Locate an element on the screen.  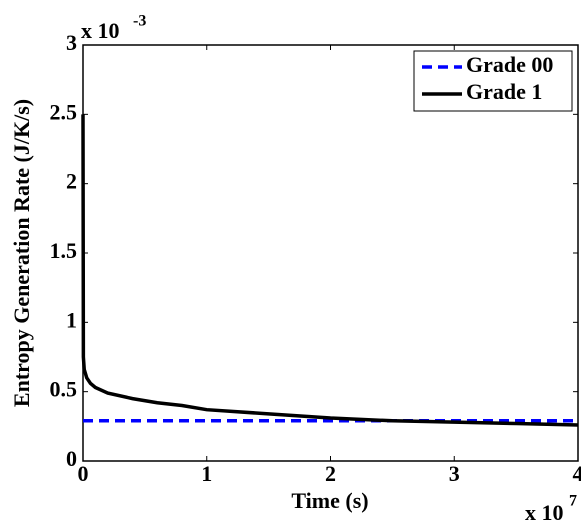
y-multiplier-exponent: -3 is located at coordinates (139, 21).